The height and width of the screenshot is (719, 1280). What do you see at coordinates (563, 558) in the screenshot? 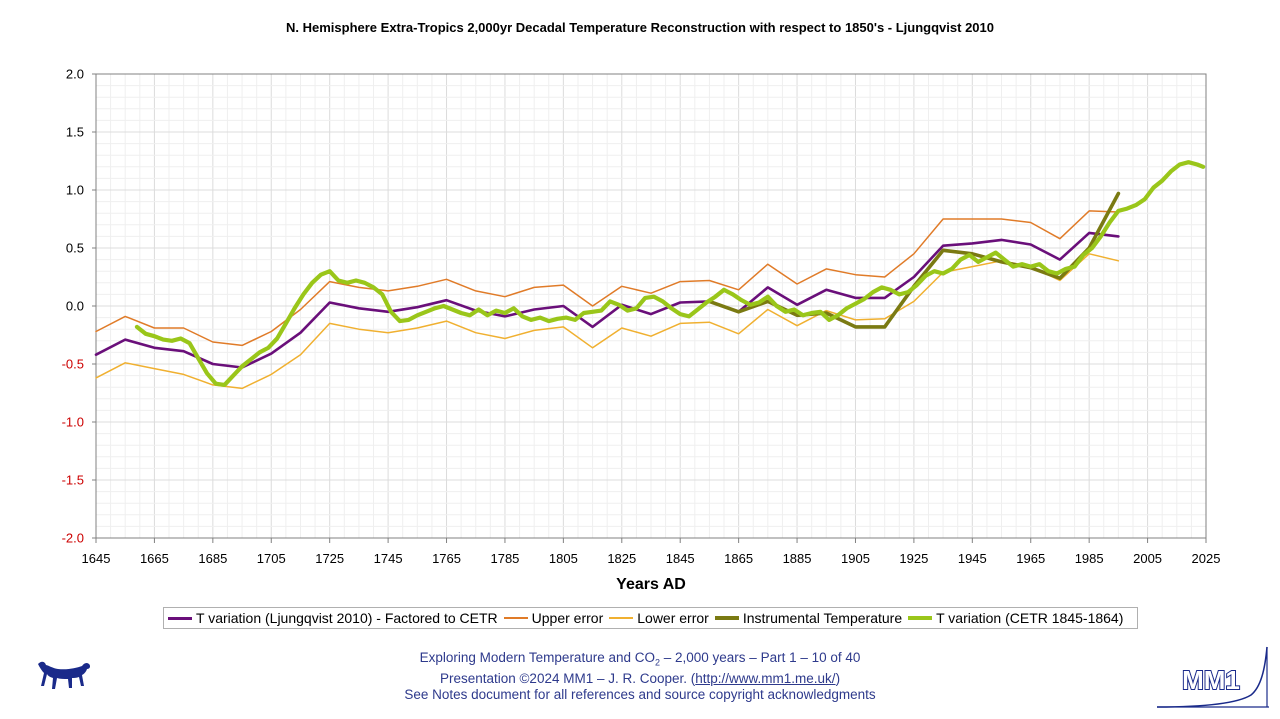
I see `x-tick-label: 1805` at bounding box center [563, 558].